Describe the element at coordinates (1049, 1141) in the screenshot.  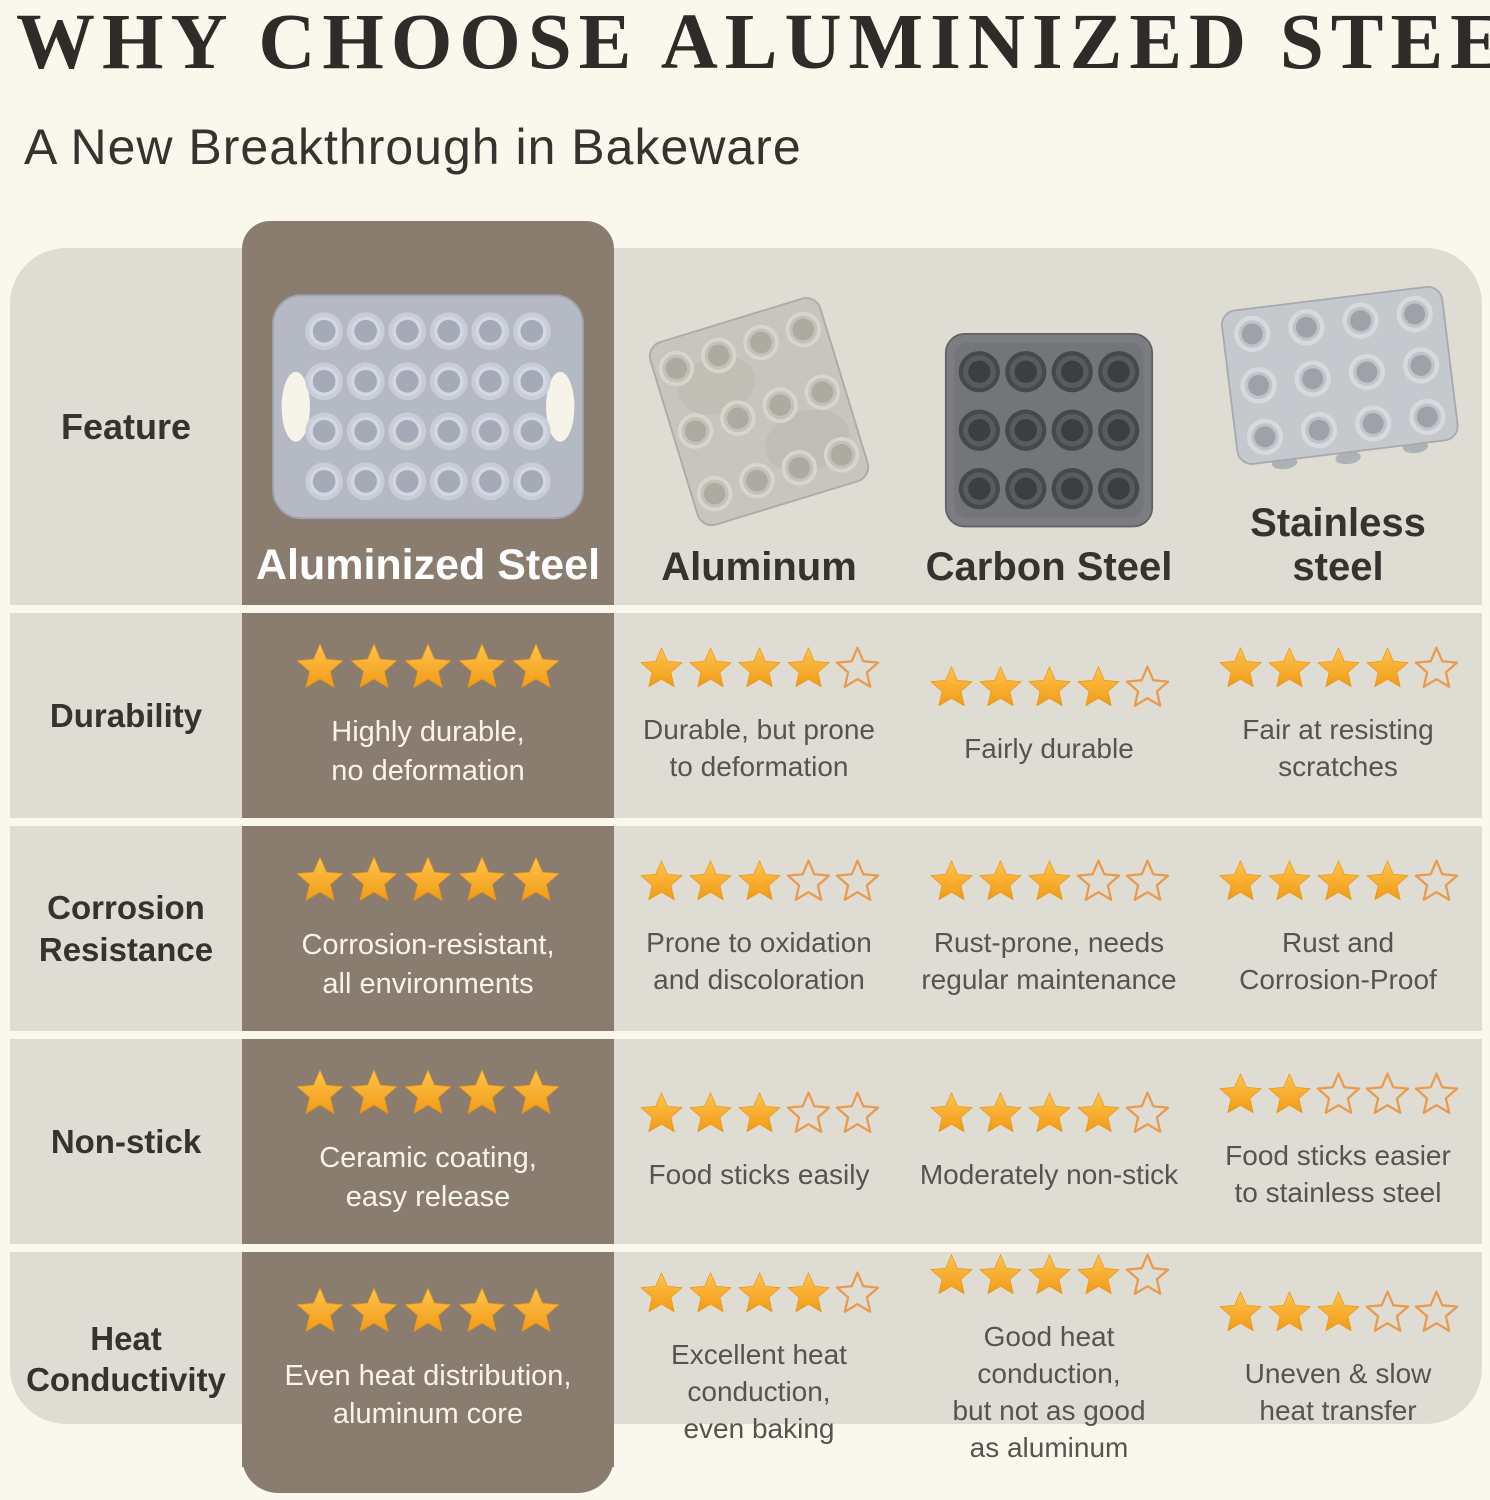
I see `rating-cell: Moderately non-stick` at that location.